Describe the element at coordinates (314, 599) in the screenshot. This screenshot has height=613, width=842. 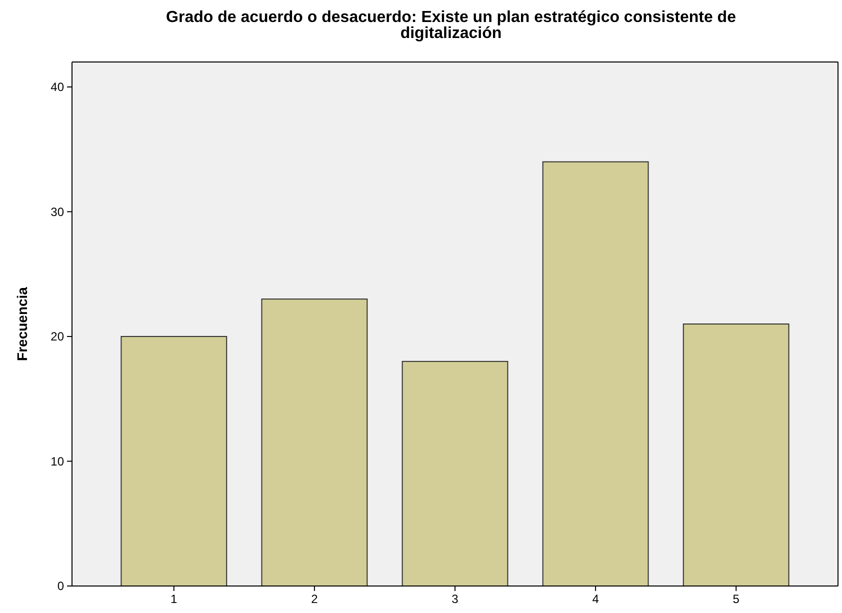
I see `x-tick-label: 2` at that location.